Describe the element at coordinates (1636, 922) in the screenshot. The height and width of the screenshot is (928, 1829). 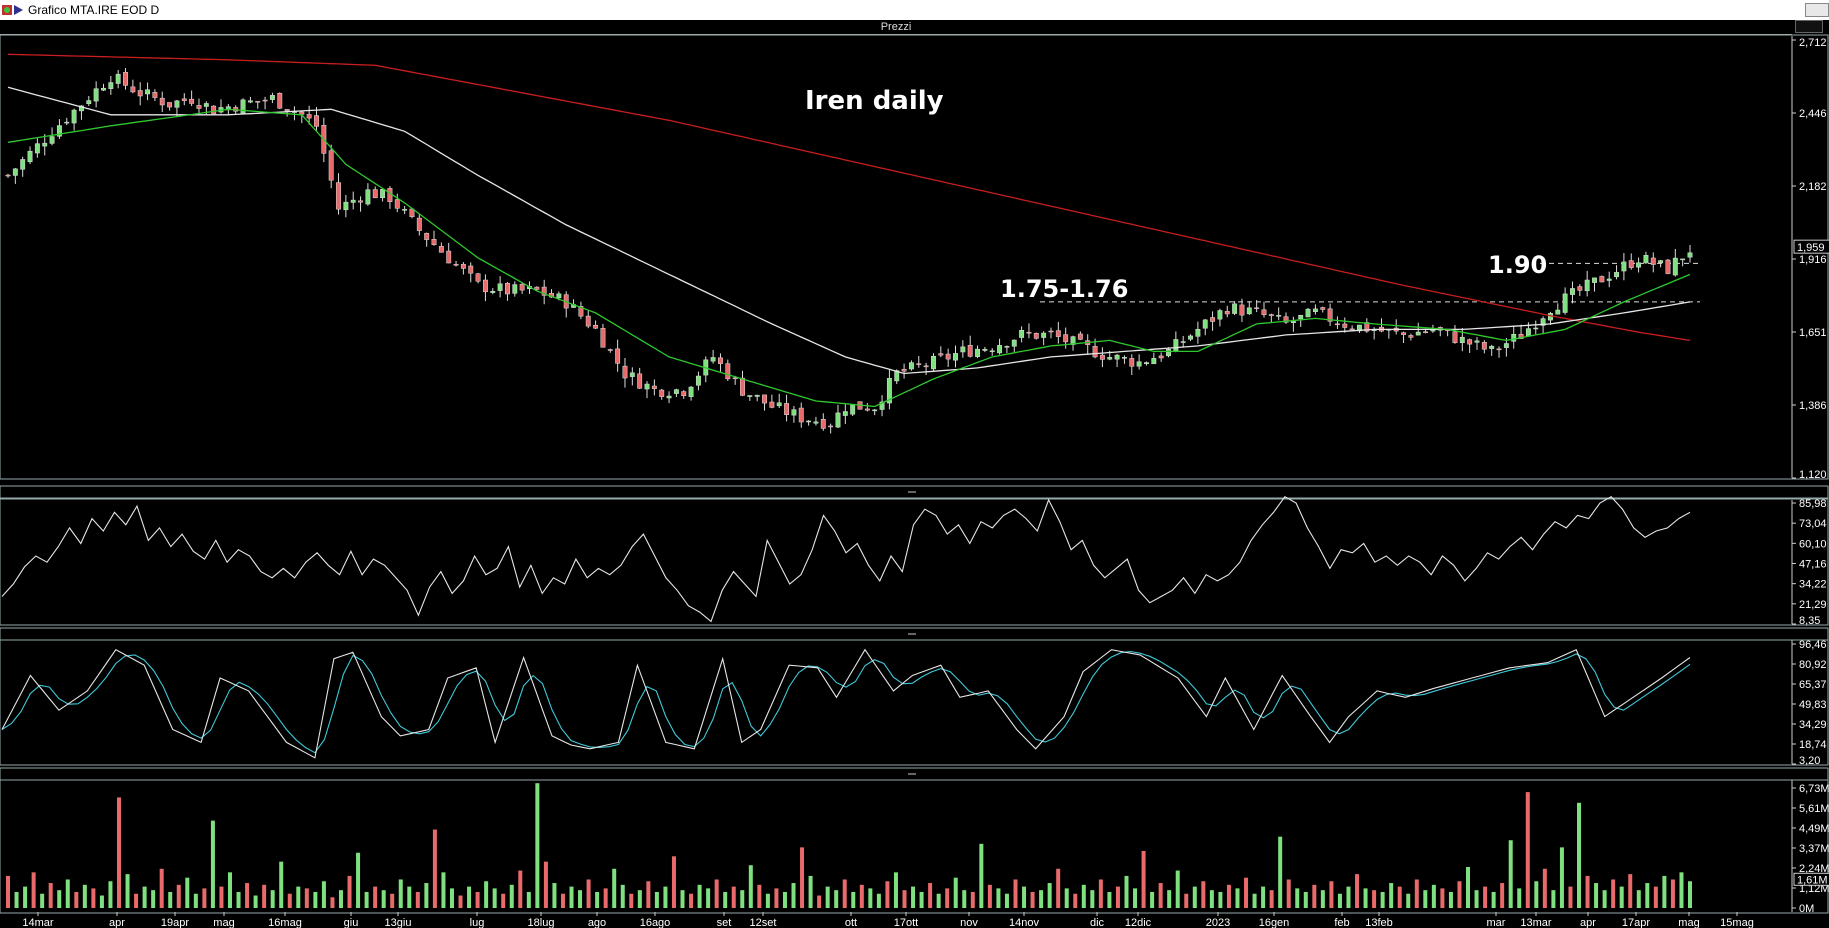
I see `x-tick-label: 17apr` at that location.